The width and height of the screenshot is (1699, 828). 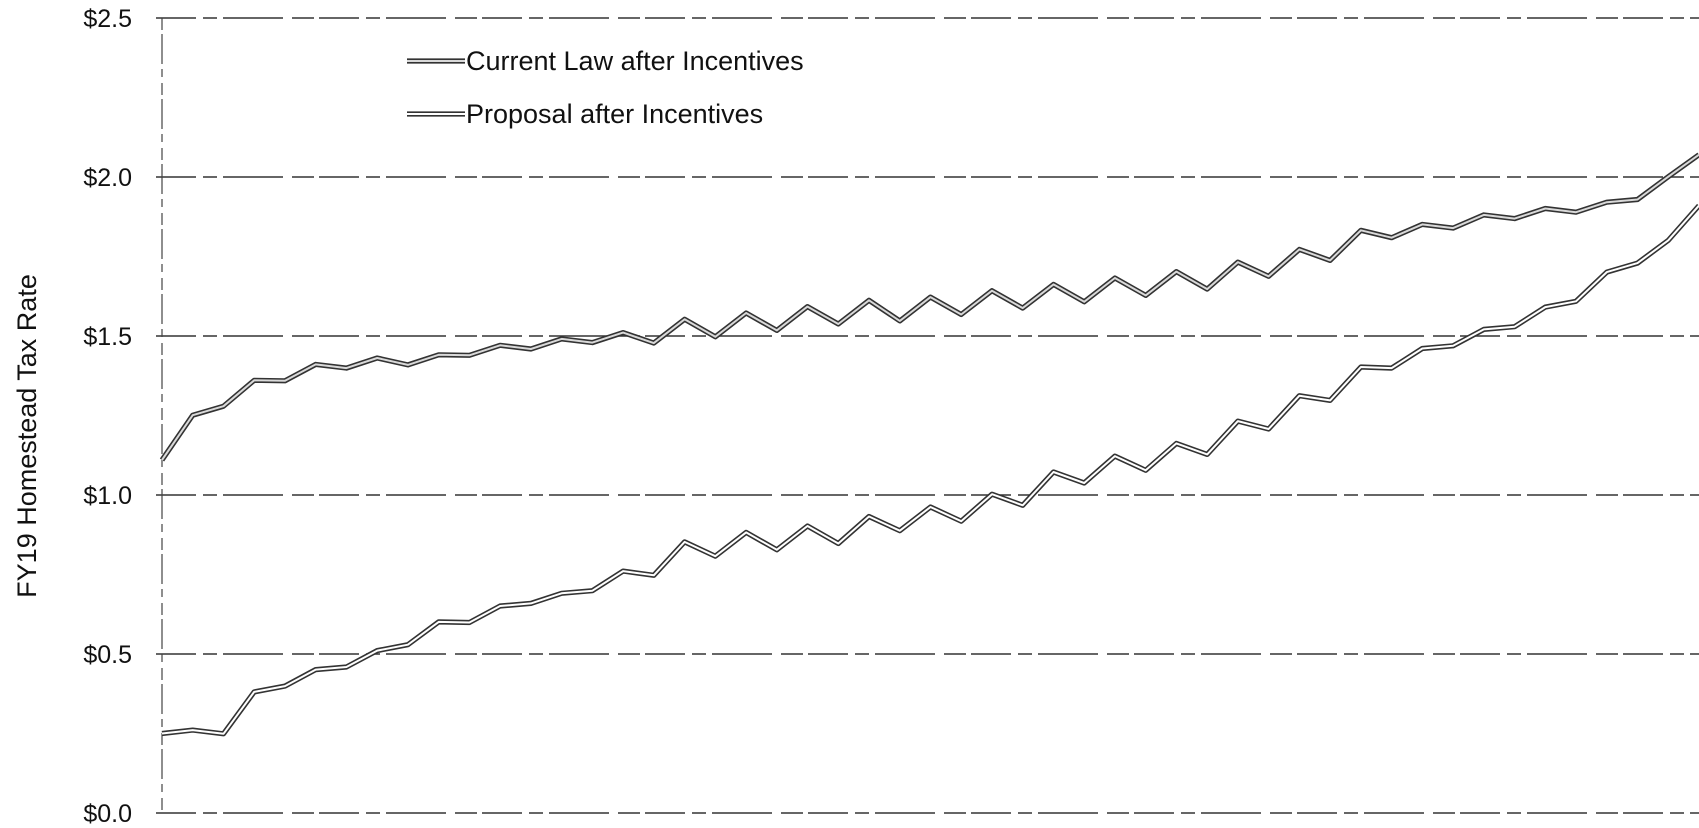 I want to click on legend-item-proposal: Proposal after Incentives, so click(x=585, y=114).